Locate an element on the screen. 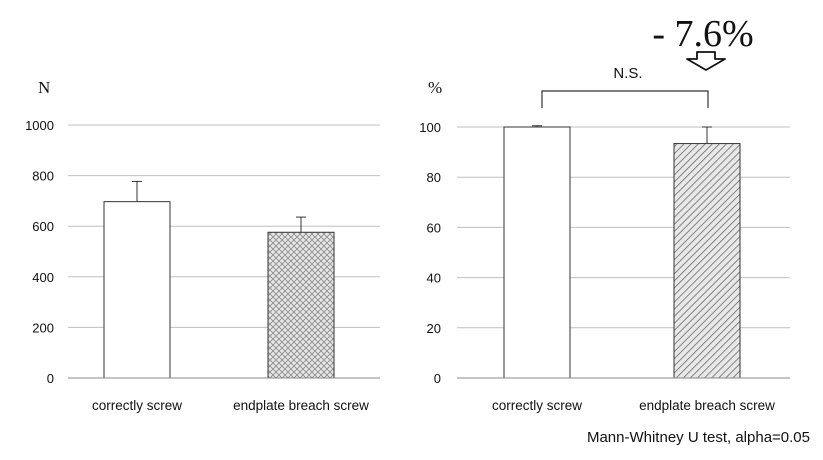 The width and height of the screenshot is (823, 460). significance-label: N.S. is located at coordinates (627, 73).